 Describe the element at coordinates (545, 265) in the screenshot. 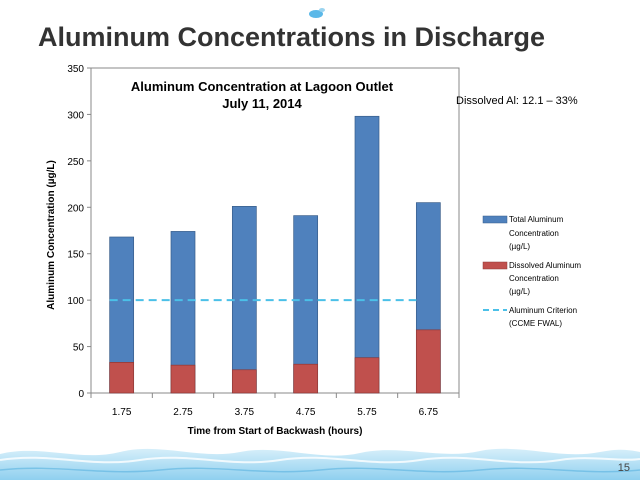

I see `legend-label-dissolved-line1: Dissolved Aluminum` at that location.